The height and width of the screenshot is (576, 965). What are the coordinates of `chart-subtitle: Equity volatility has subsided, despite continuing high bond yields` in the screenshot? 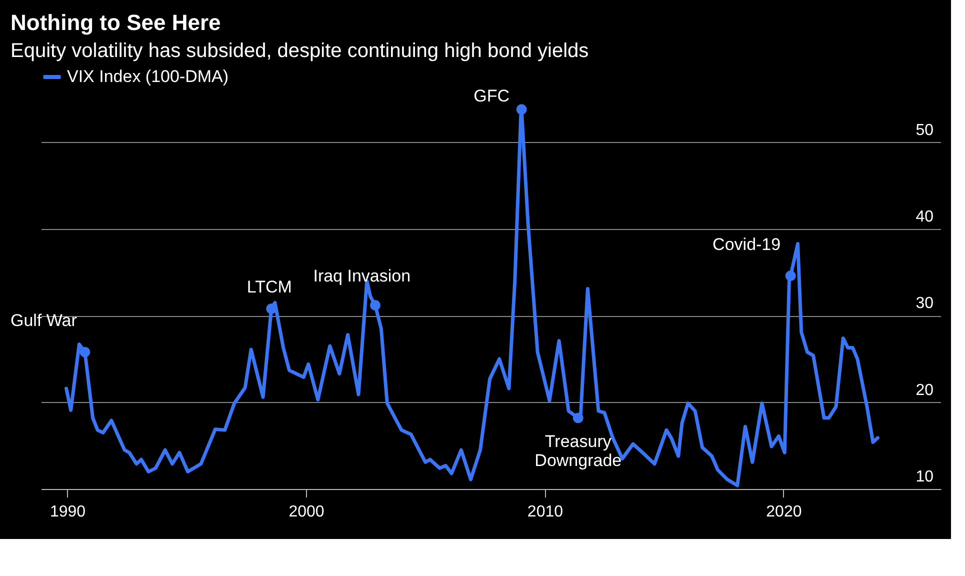 It's located at (299, 51).